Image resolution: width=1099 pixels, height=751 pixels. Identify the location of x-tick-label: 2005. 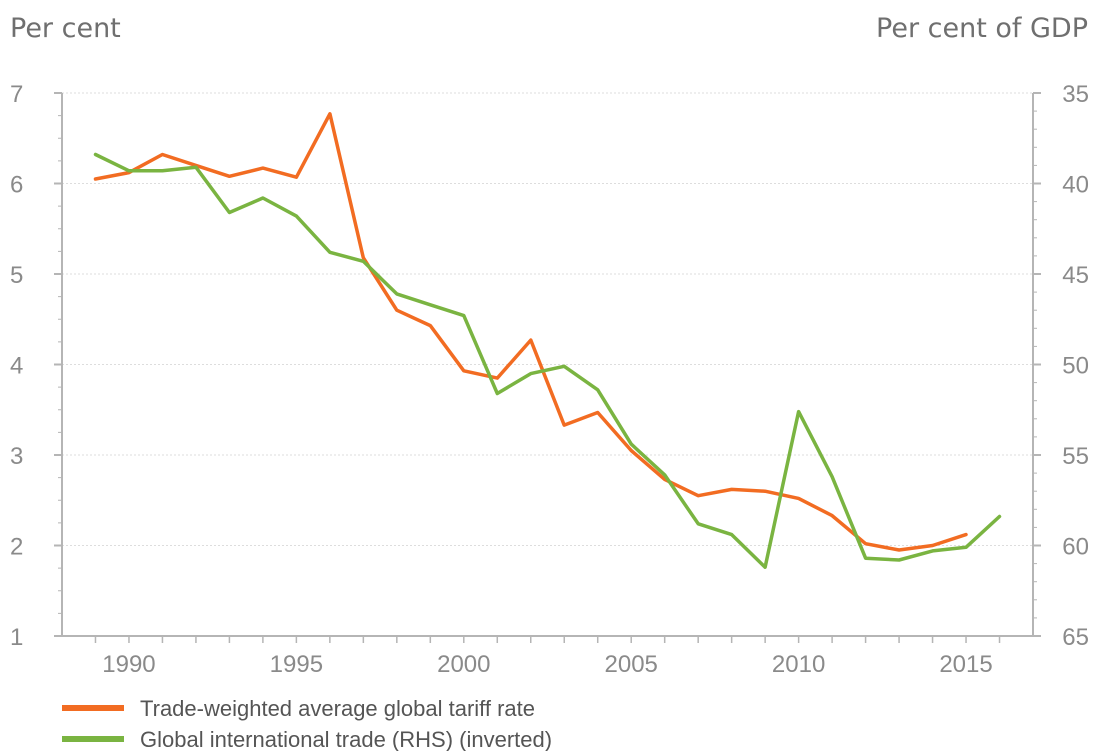
(631, 664).